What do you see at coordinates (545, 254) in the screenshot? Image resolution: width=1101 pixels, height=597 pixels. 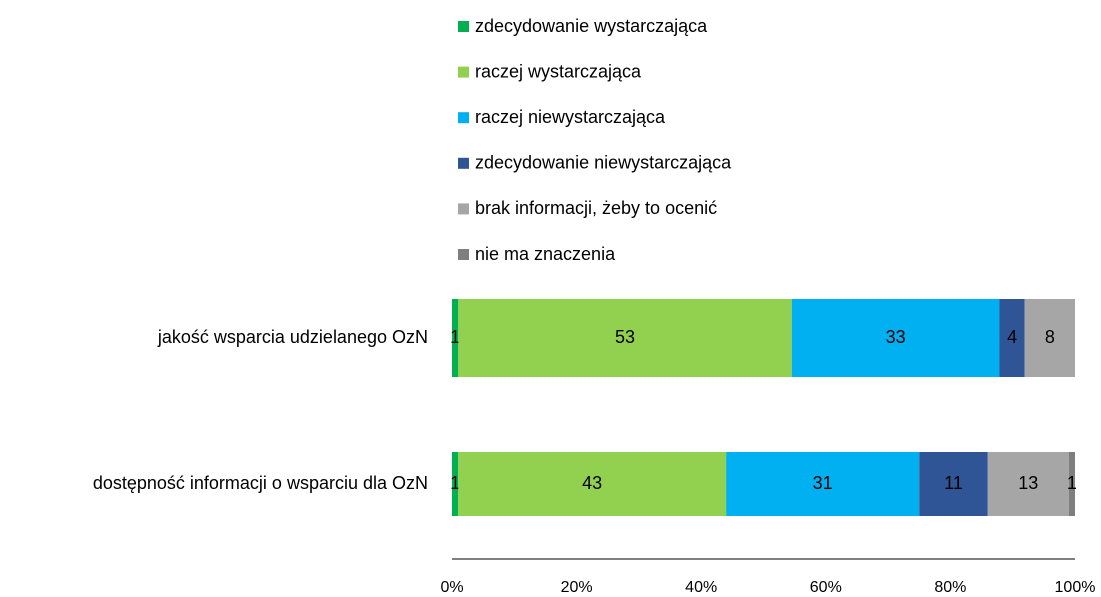 I see `legend-label: nie ma znaczenia` at bounding box center [545, 254].